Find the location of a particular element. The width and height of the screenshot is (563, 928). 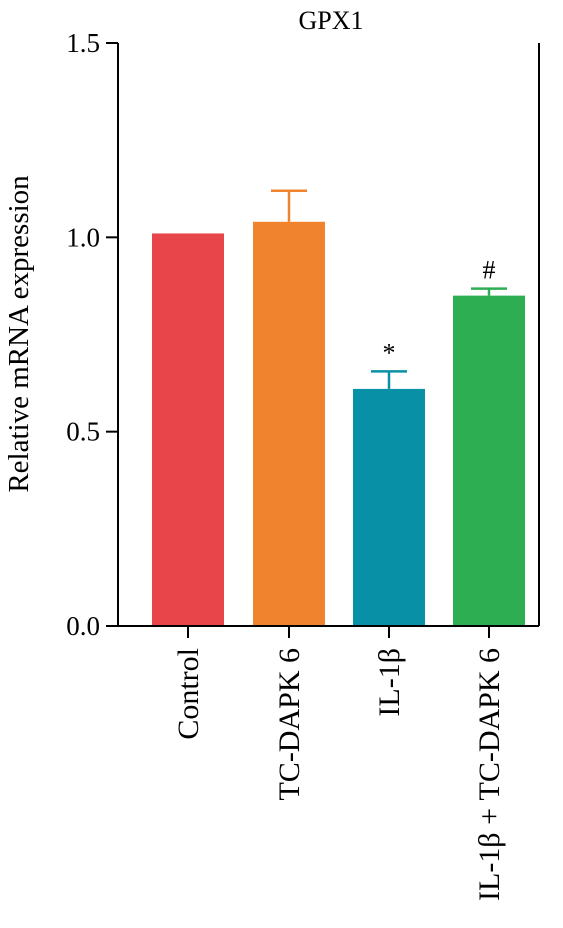

category-label-4: IL-1β + TC-DAPK 6 is located at coordinates (489, 774).